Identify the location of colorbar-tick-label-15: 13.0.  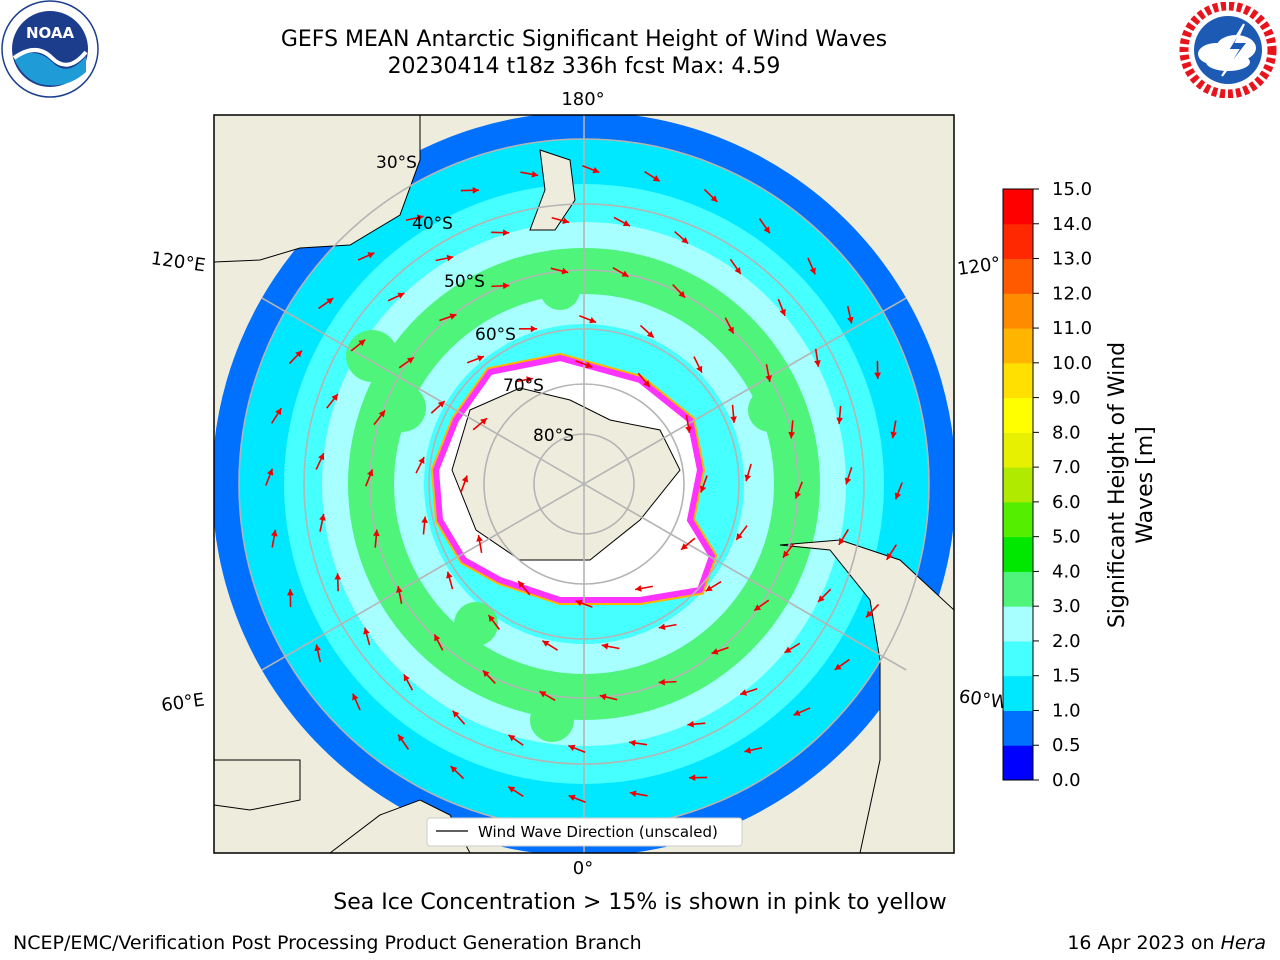
(1072, 259).